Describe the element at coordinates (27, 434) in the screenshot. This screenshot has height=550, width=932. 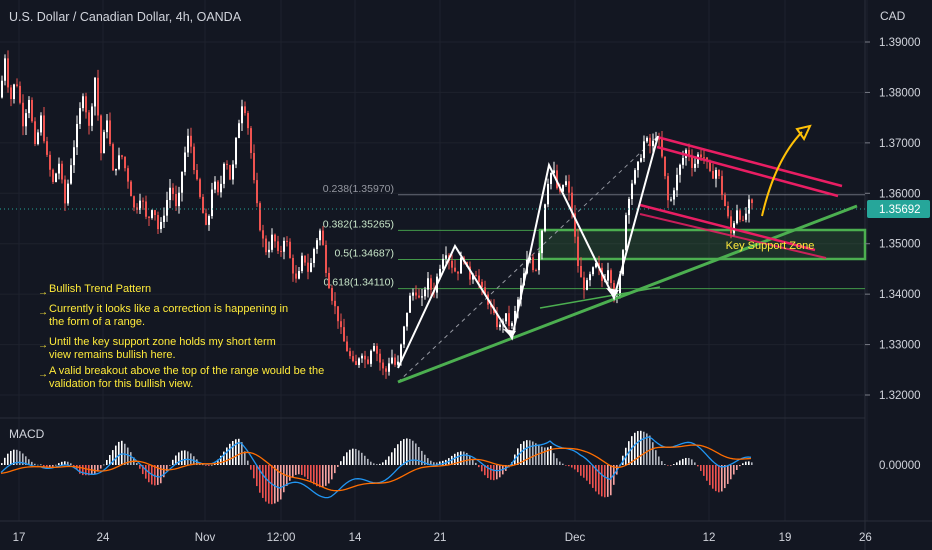
I see `macd-label: MACD` at that location.